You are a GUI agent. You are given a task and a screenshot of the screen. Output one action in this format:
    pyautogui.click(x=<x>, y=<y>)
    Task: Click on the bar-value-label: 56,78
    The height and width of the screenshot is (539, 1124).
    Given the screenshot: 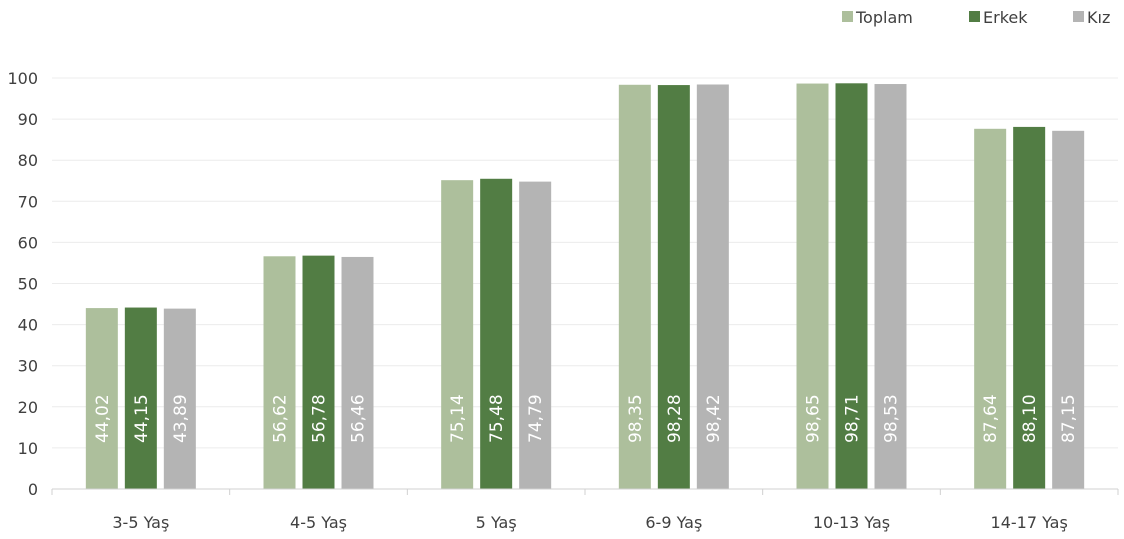 What is the action you would take?
    pyautogui.click(x=320, y=418)
    